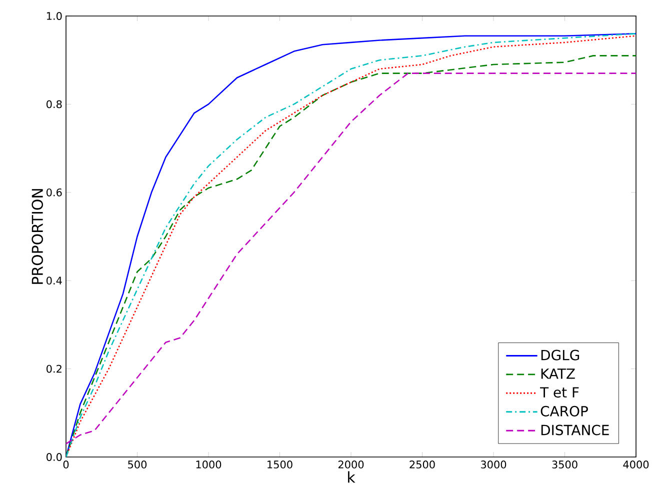  Describe the element at coordinates (38, 236) in the screenshot. I see `y-axis-title: PROPORTION` at that location.